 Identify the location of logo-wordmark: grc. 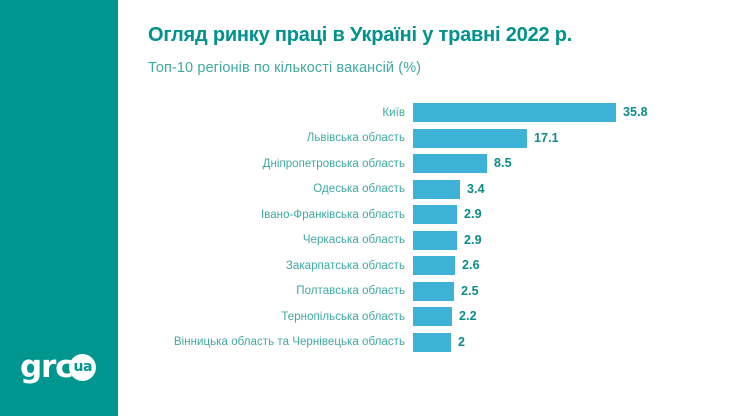
(46, 366).